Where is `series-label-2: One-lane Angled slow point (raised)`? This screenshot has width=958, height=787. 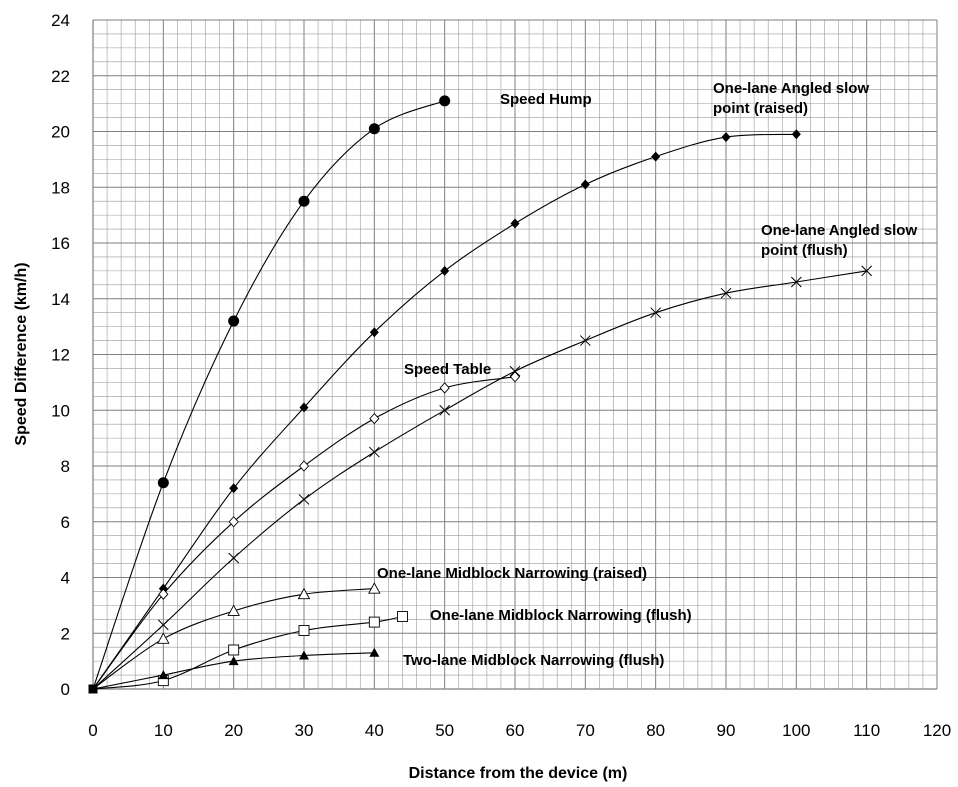
series-label-2: One-lane Angled slow point (raised) is located at coordinates (791, 98).